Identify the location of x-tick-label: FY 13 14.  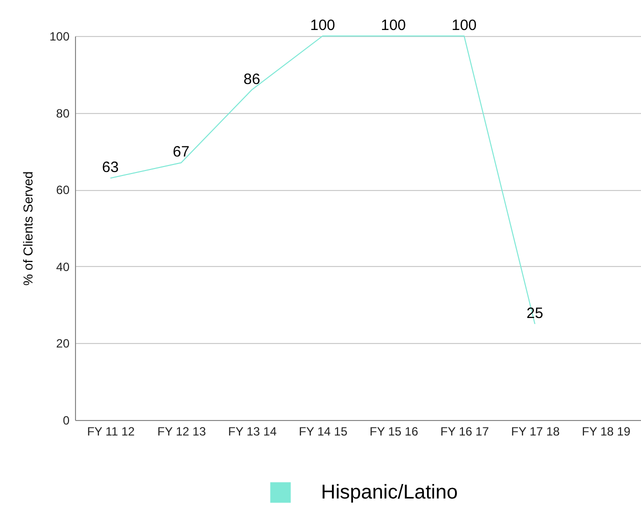
(252, 431).